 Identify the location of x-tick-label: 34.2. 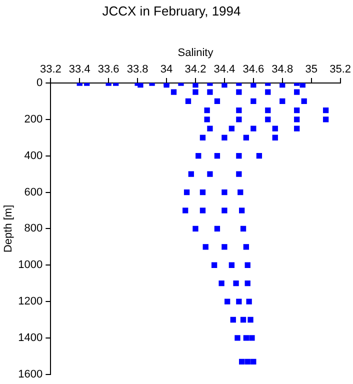
(195, 69).